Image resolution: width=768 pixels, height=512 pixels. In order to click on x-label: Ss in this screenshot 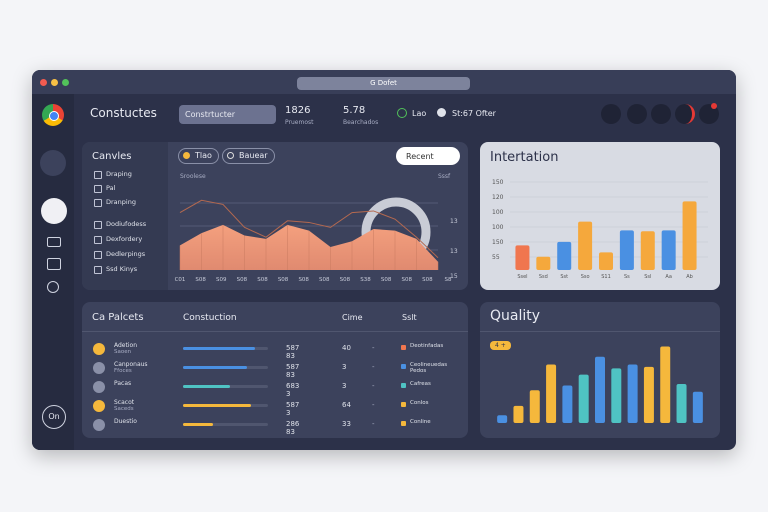, I will do `click(627, 277)`.